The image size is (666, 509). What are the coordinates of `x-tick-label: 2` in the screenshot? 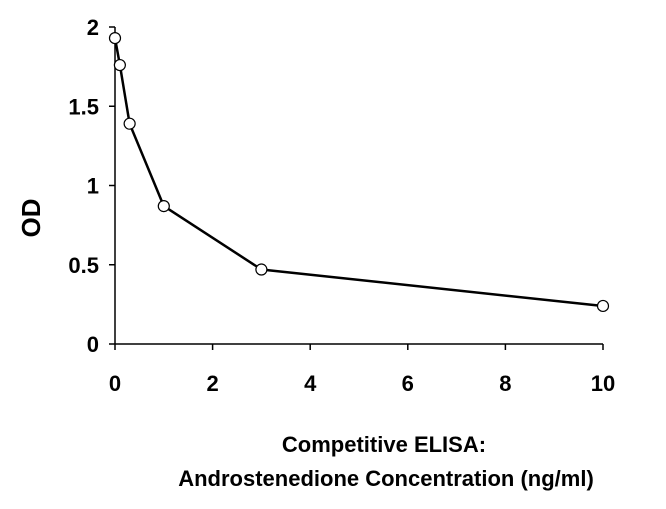 It's located at (212, 383).